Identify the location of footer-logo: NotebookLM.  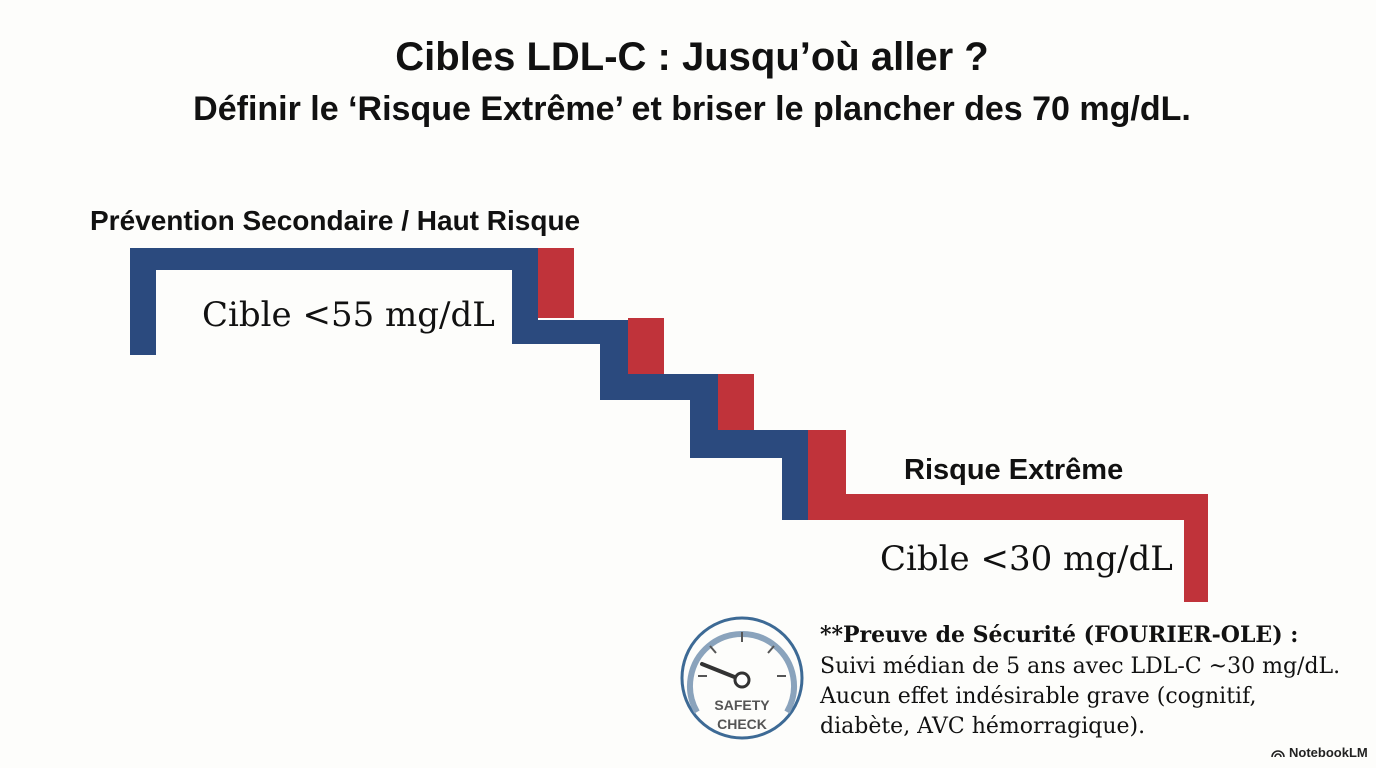
(1319, 752).